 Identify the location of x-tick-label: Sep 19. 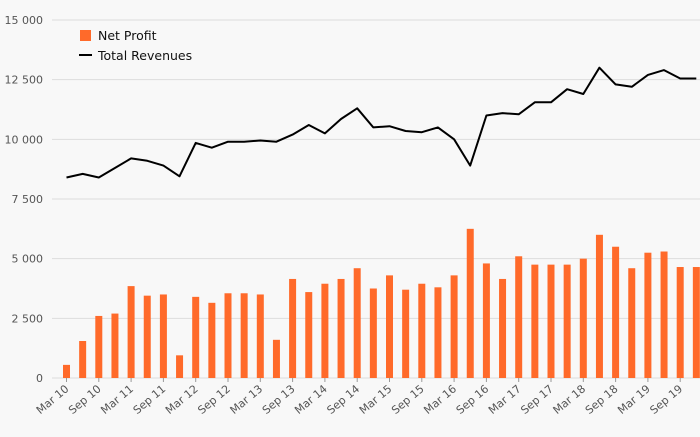
(666, 399).